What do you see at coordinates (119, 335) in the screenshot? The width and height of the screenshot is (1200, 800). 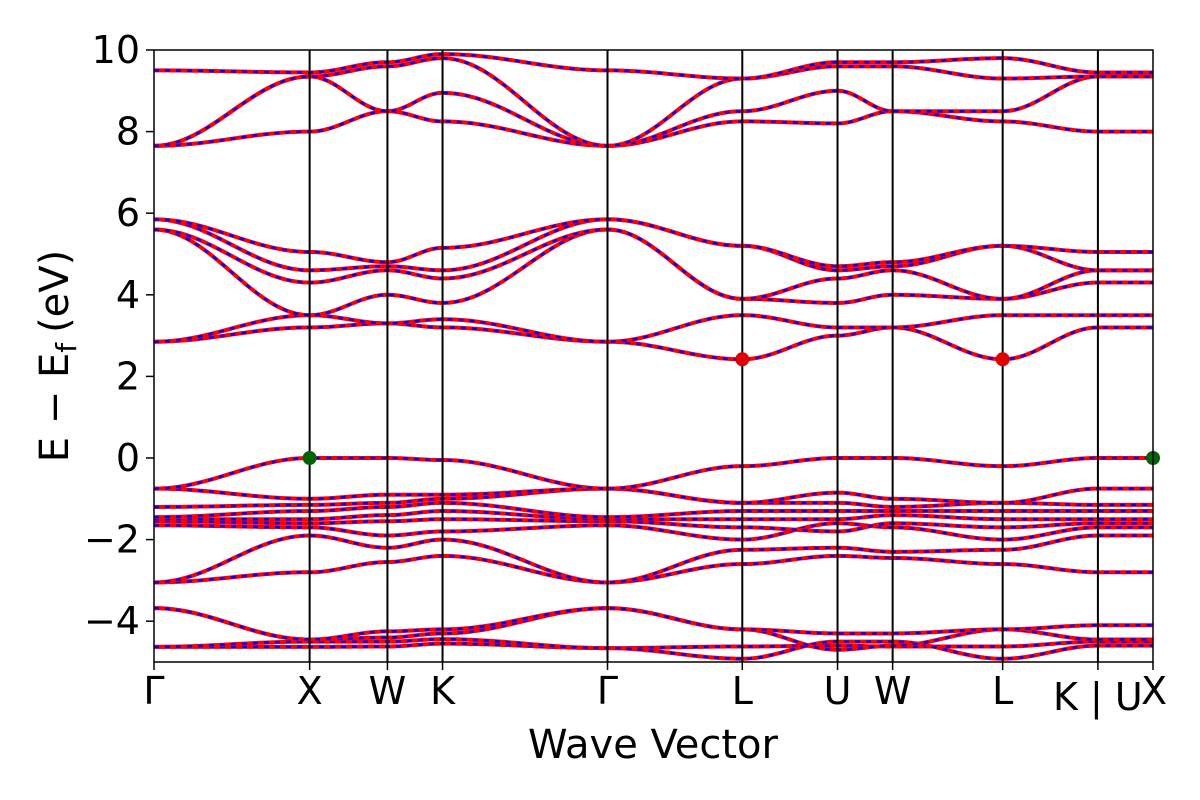 I see `y-axis-ticks: −4 −2 0 2 4 6 8 10` at bounding box center [119, 335].